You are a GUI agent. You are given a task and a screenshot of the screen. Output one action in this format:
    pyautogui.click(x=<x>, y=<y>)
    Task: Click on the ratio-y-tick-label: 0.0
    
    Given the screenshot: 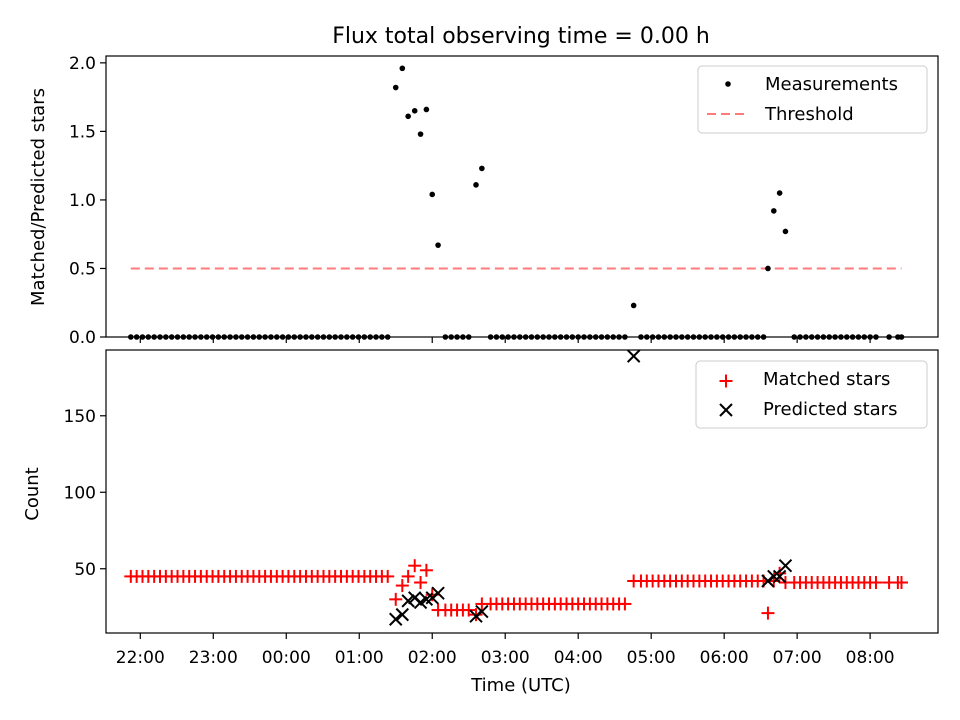 What is the action you would take?
    pyautogui.click(x=82, y=338)
    